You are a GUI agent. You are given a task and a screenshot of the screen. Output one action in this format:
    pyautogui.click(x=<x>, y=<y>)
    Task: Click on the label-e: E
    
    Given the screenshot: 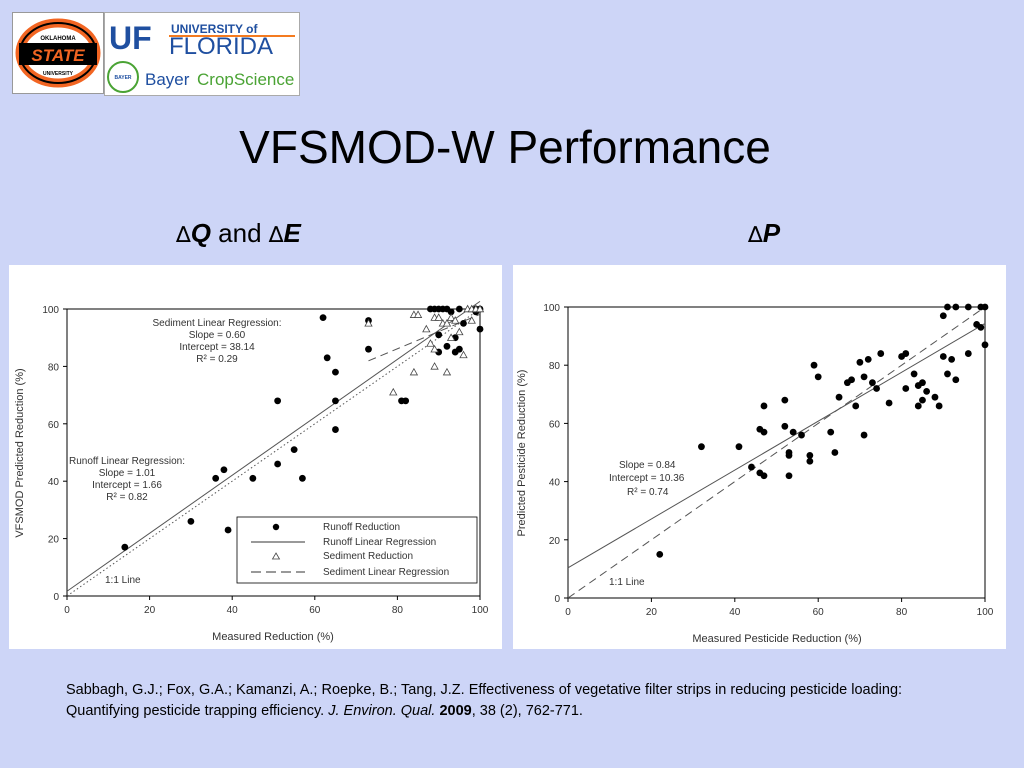 What is the action you would take?
    pyautogui.click(x=292, y=233)
    